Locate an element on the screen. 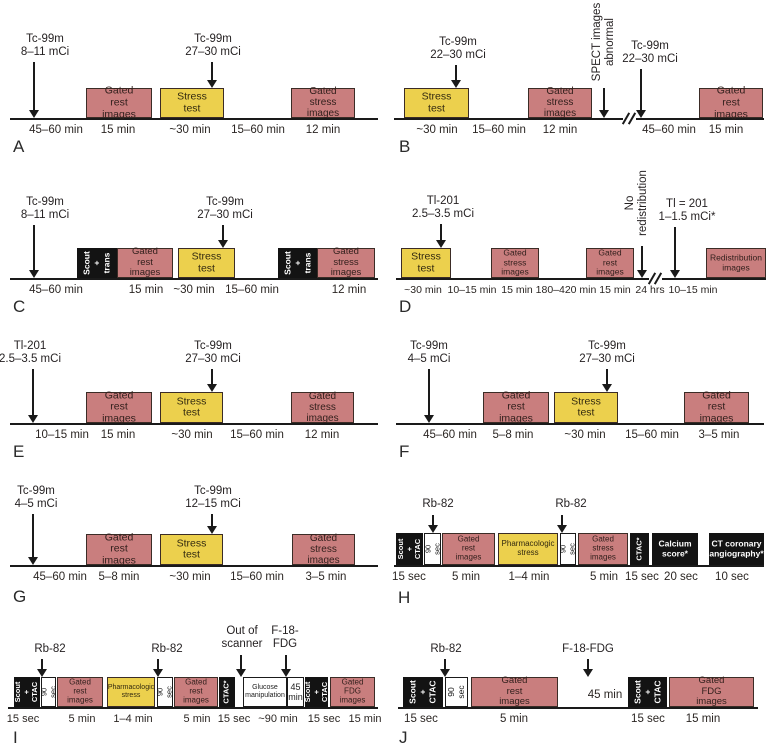  box-scout-trans: Scout + trans is located at coordinates (297, 263).